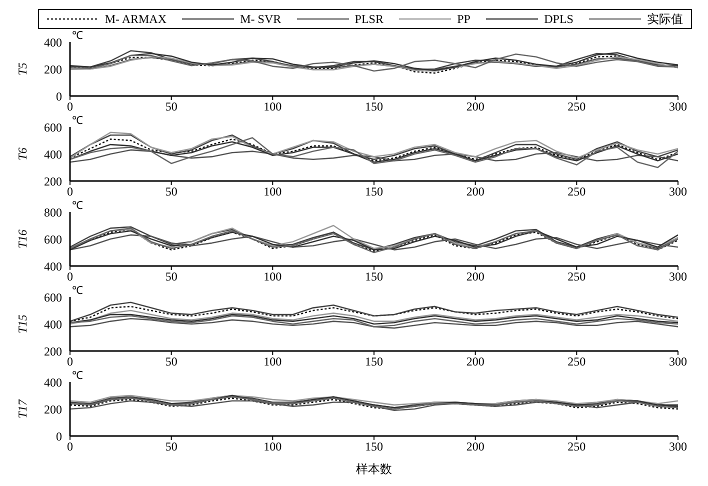 This screenshot has height=486, width=708. I want to click on legend-label: M- SVR, so click(261, 19).